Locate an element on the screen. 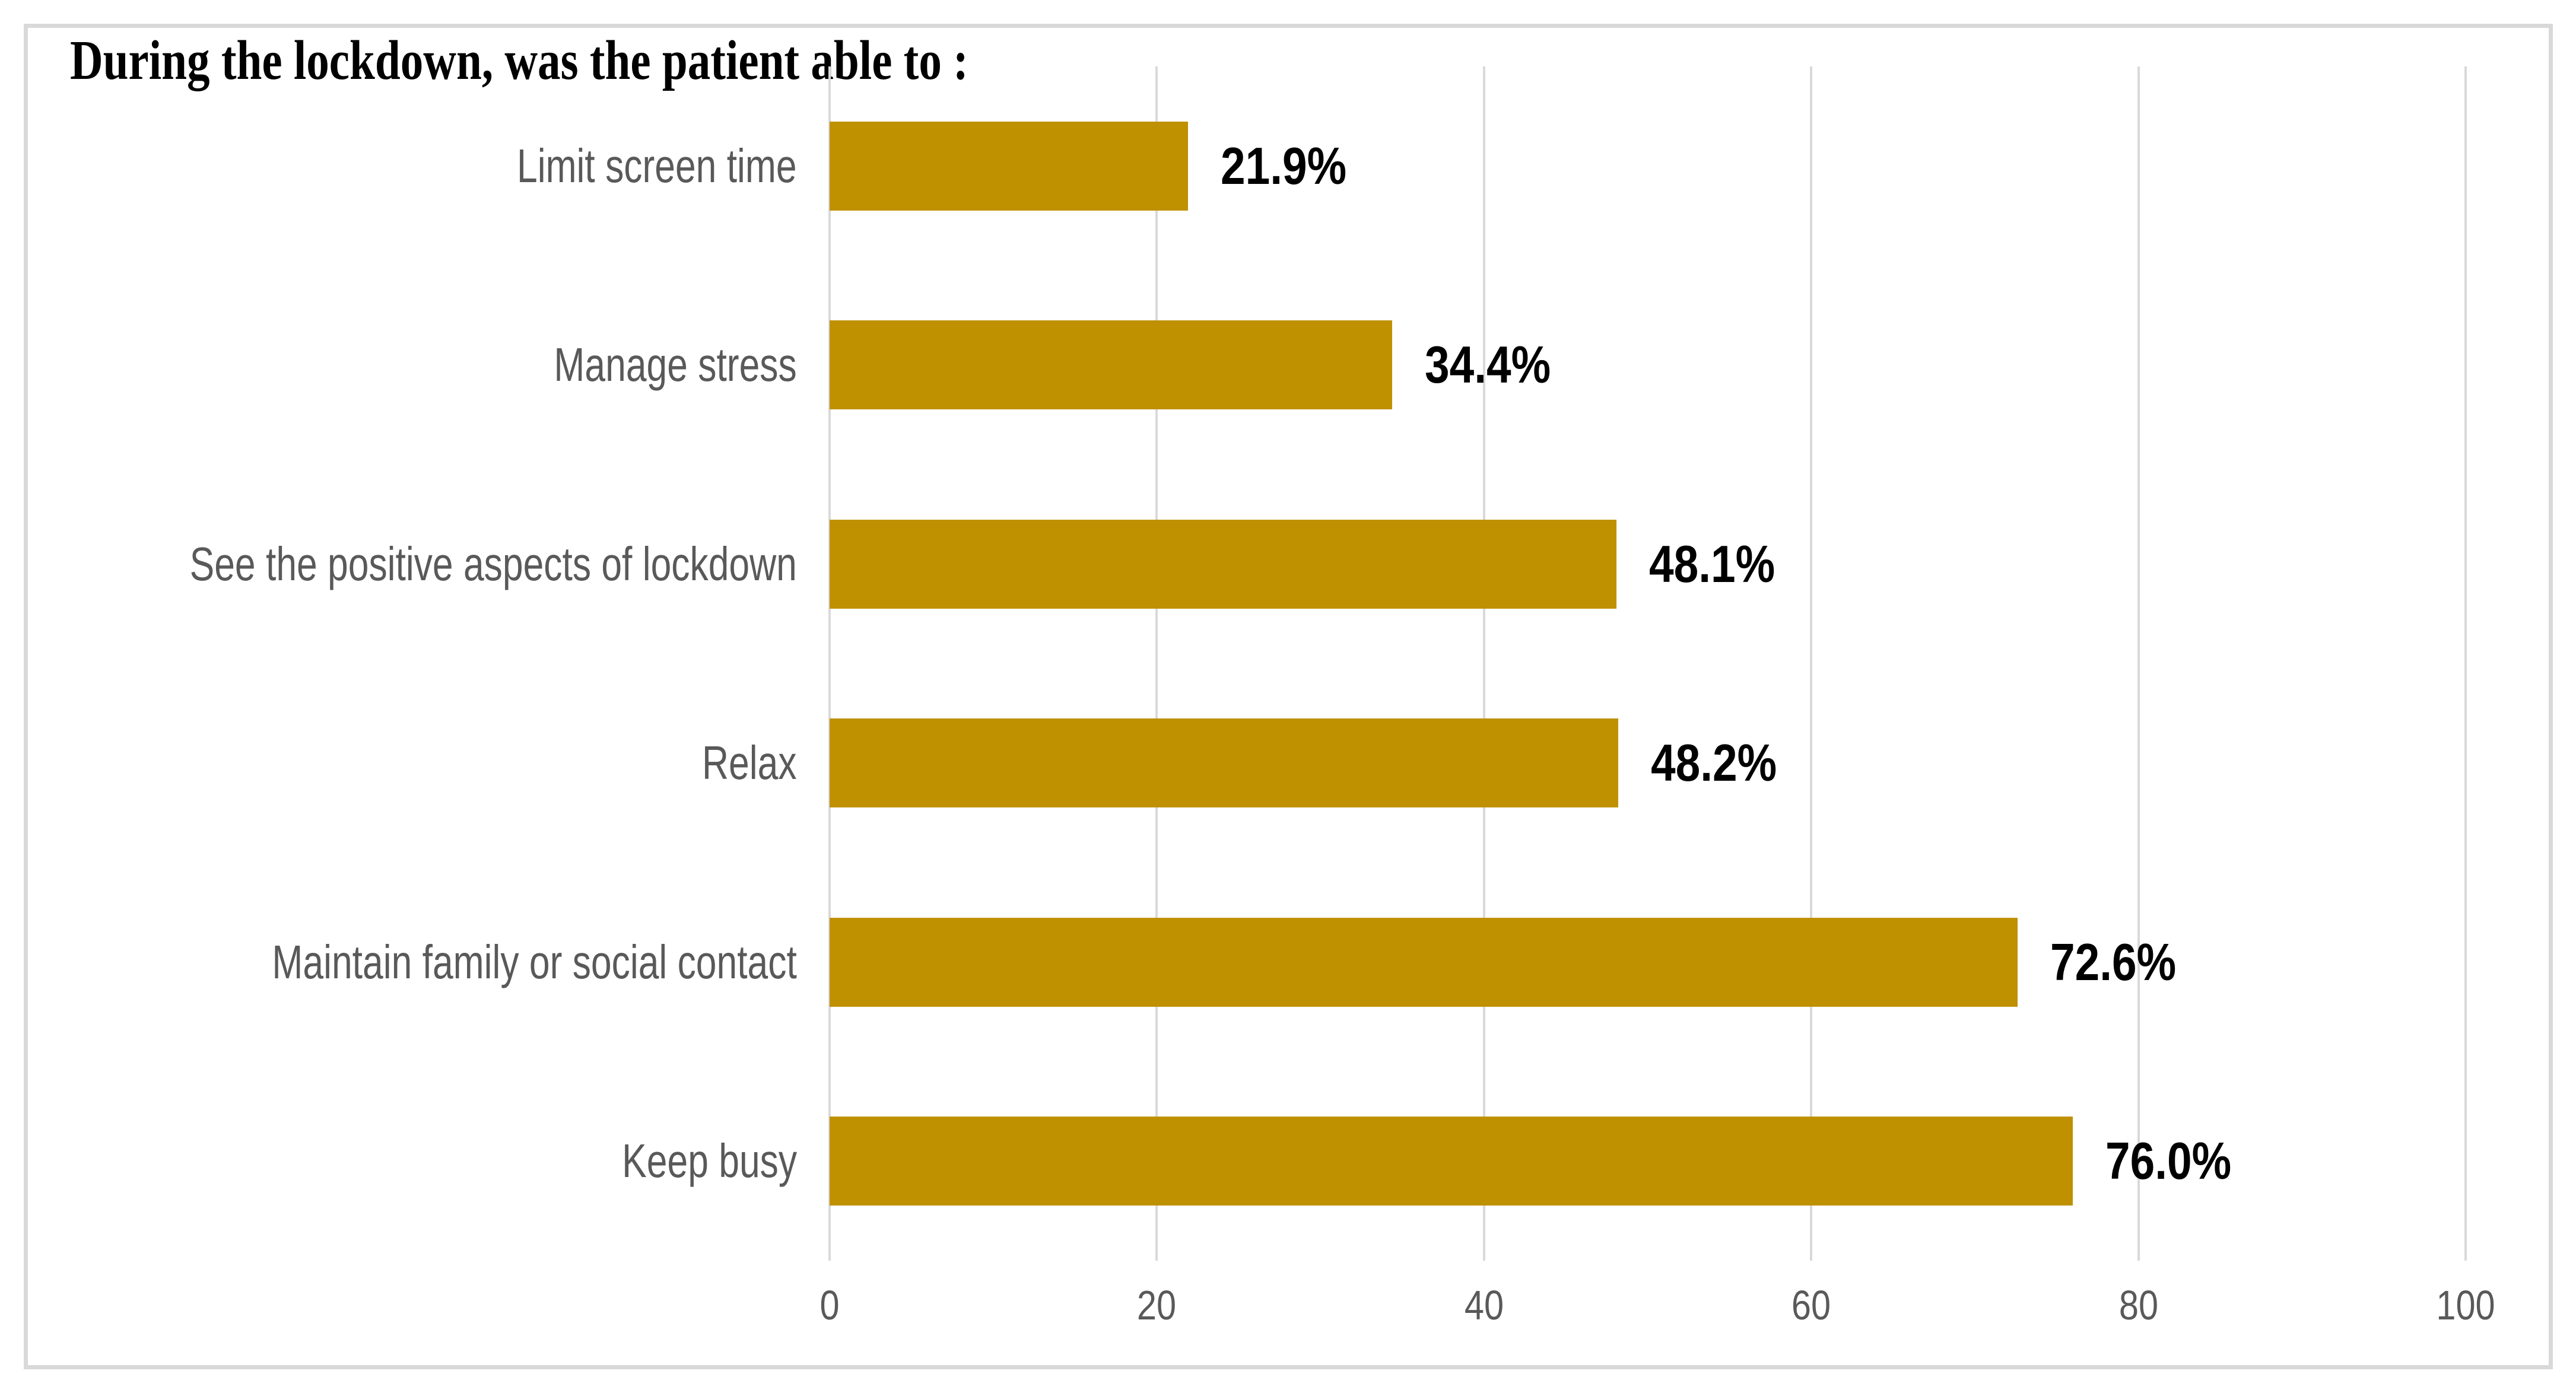  x-tick-label: 0 is located at coordinates (830, 1305).